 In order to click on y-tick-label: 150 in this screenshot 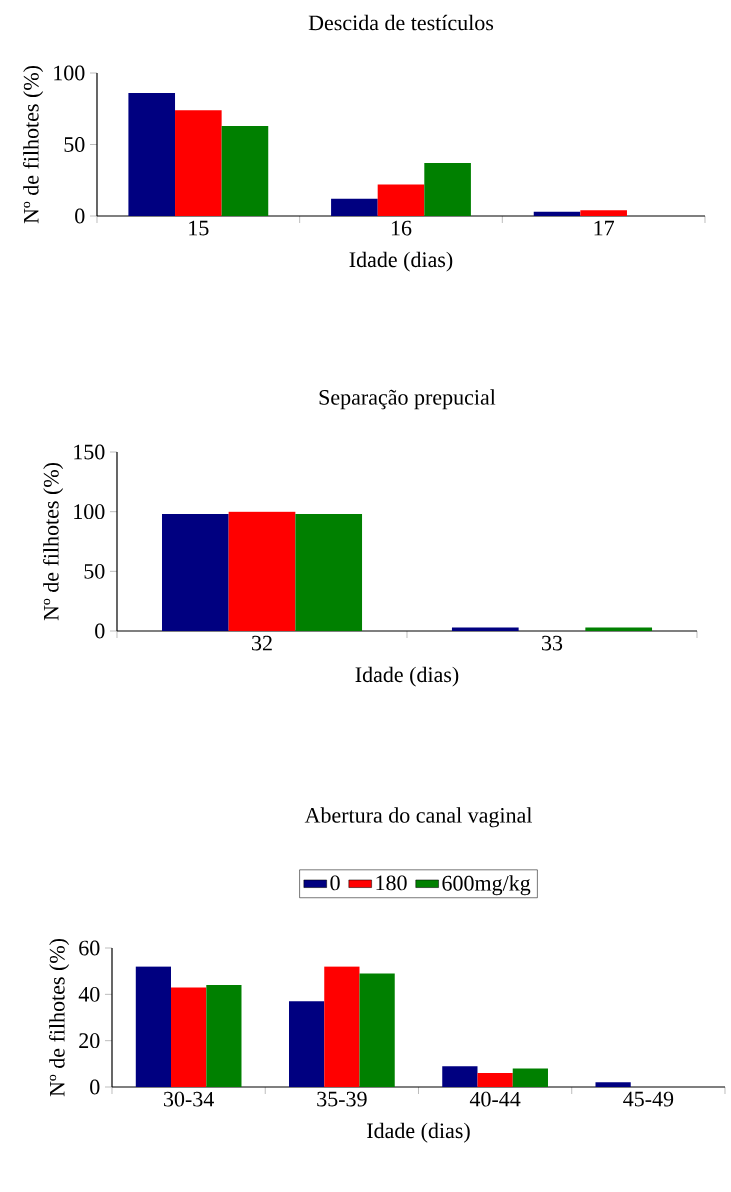, I will do `click(89, 452)`.